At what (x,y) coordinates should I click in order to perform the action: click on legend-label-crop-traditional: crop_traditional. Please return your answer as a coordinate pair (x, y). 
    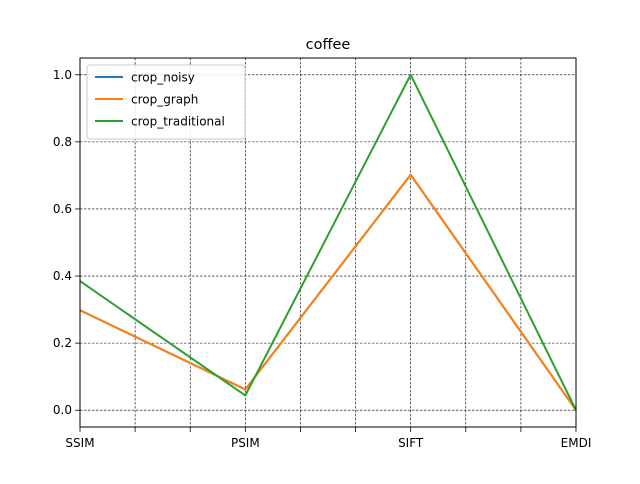
    Looking at the image, I should click on (178, 122).